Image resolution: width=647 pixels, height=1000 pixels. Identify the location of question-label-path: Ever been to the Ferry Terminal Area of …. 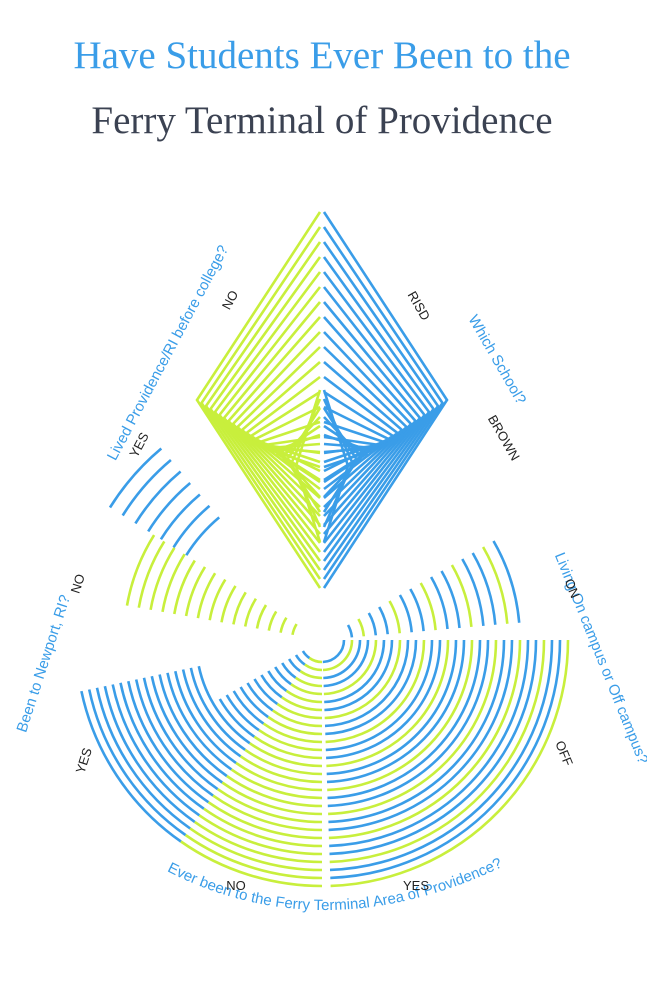
(335, 884).